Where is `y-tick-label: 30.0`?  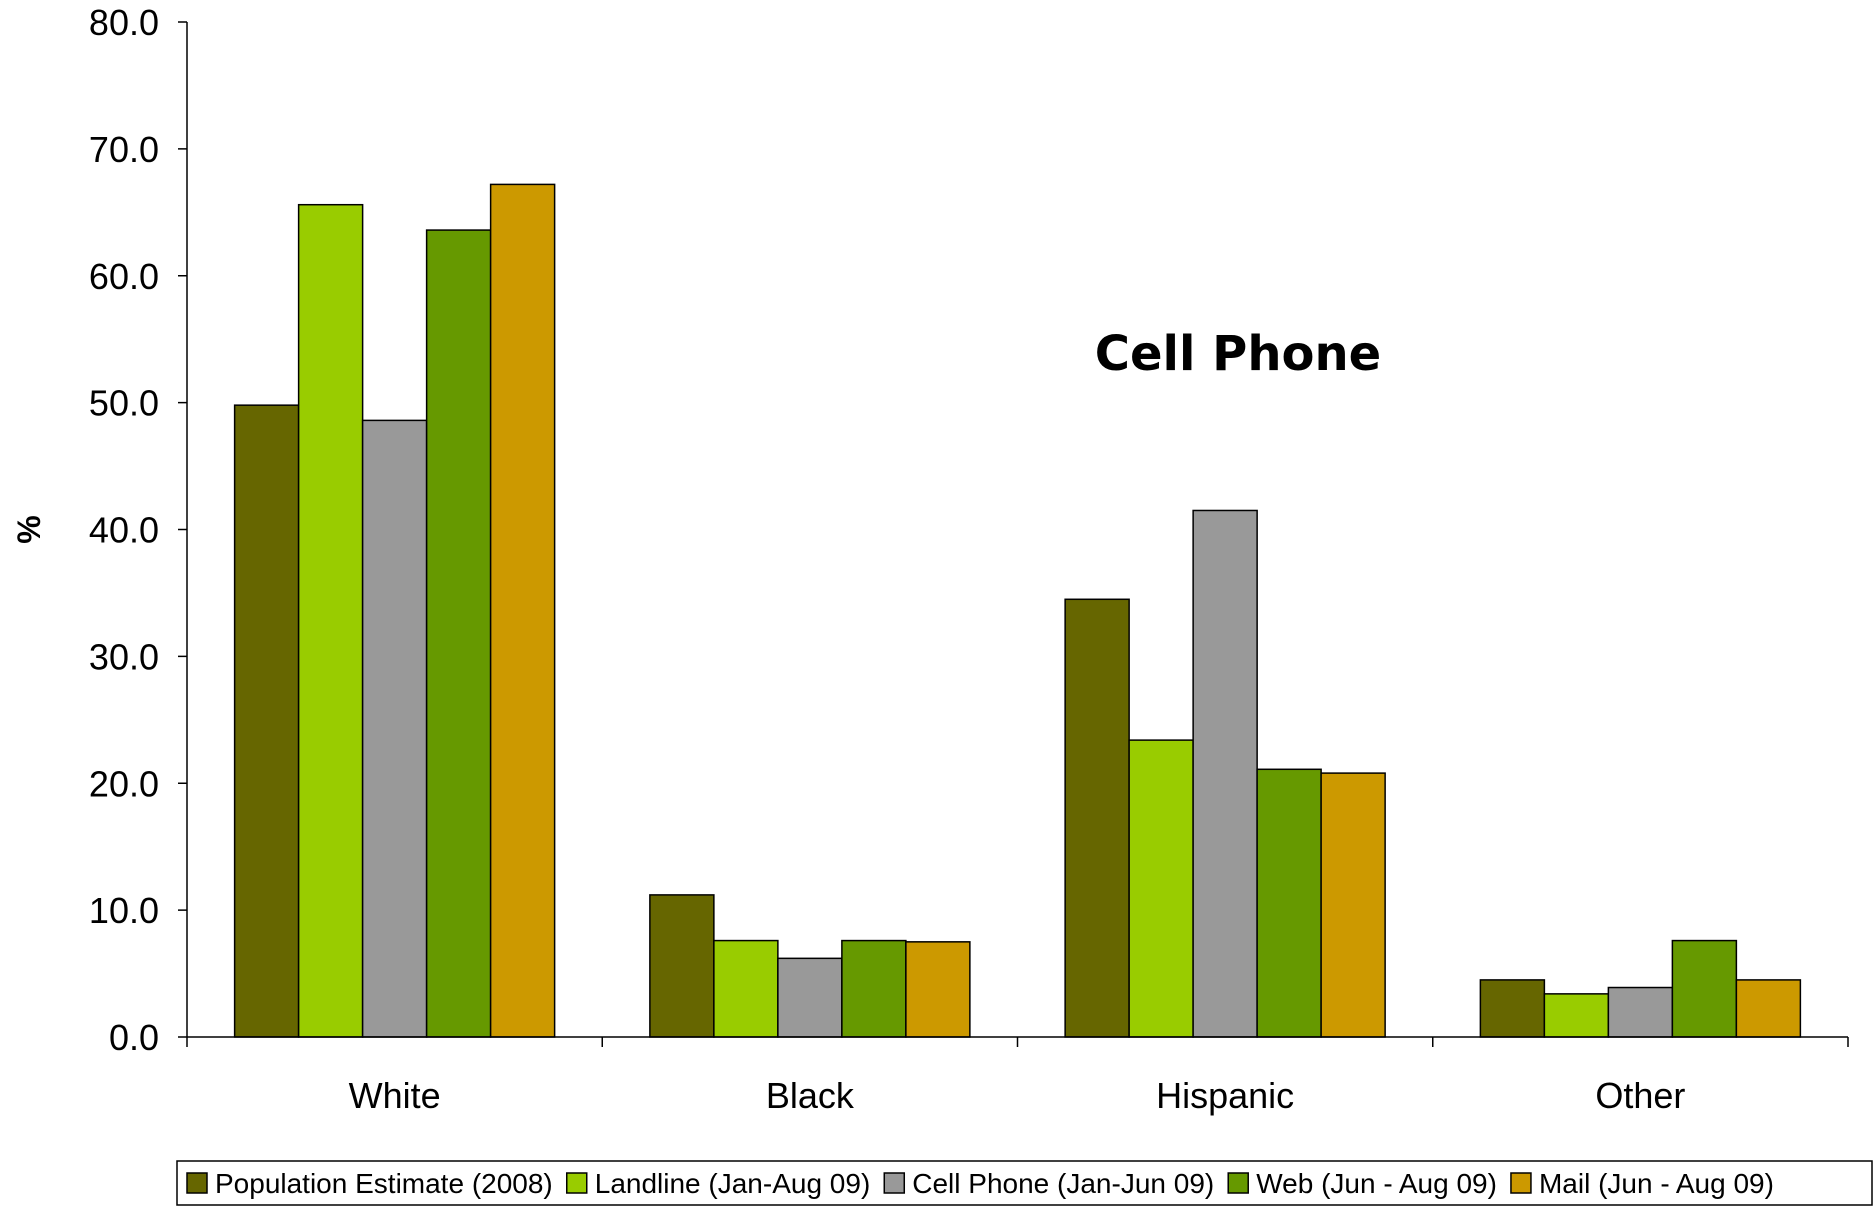
y-tick-label: 30.0 is located at coordinates (124, 656).